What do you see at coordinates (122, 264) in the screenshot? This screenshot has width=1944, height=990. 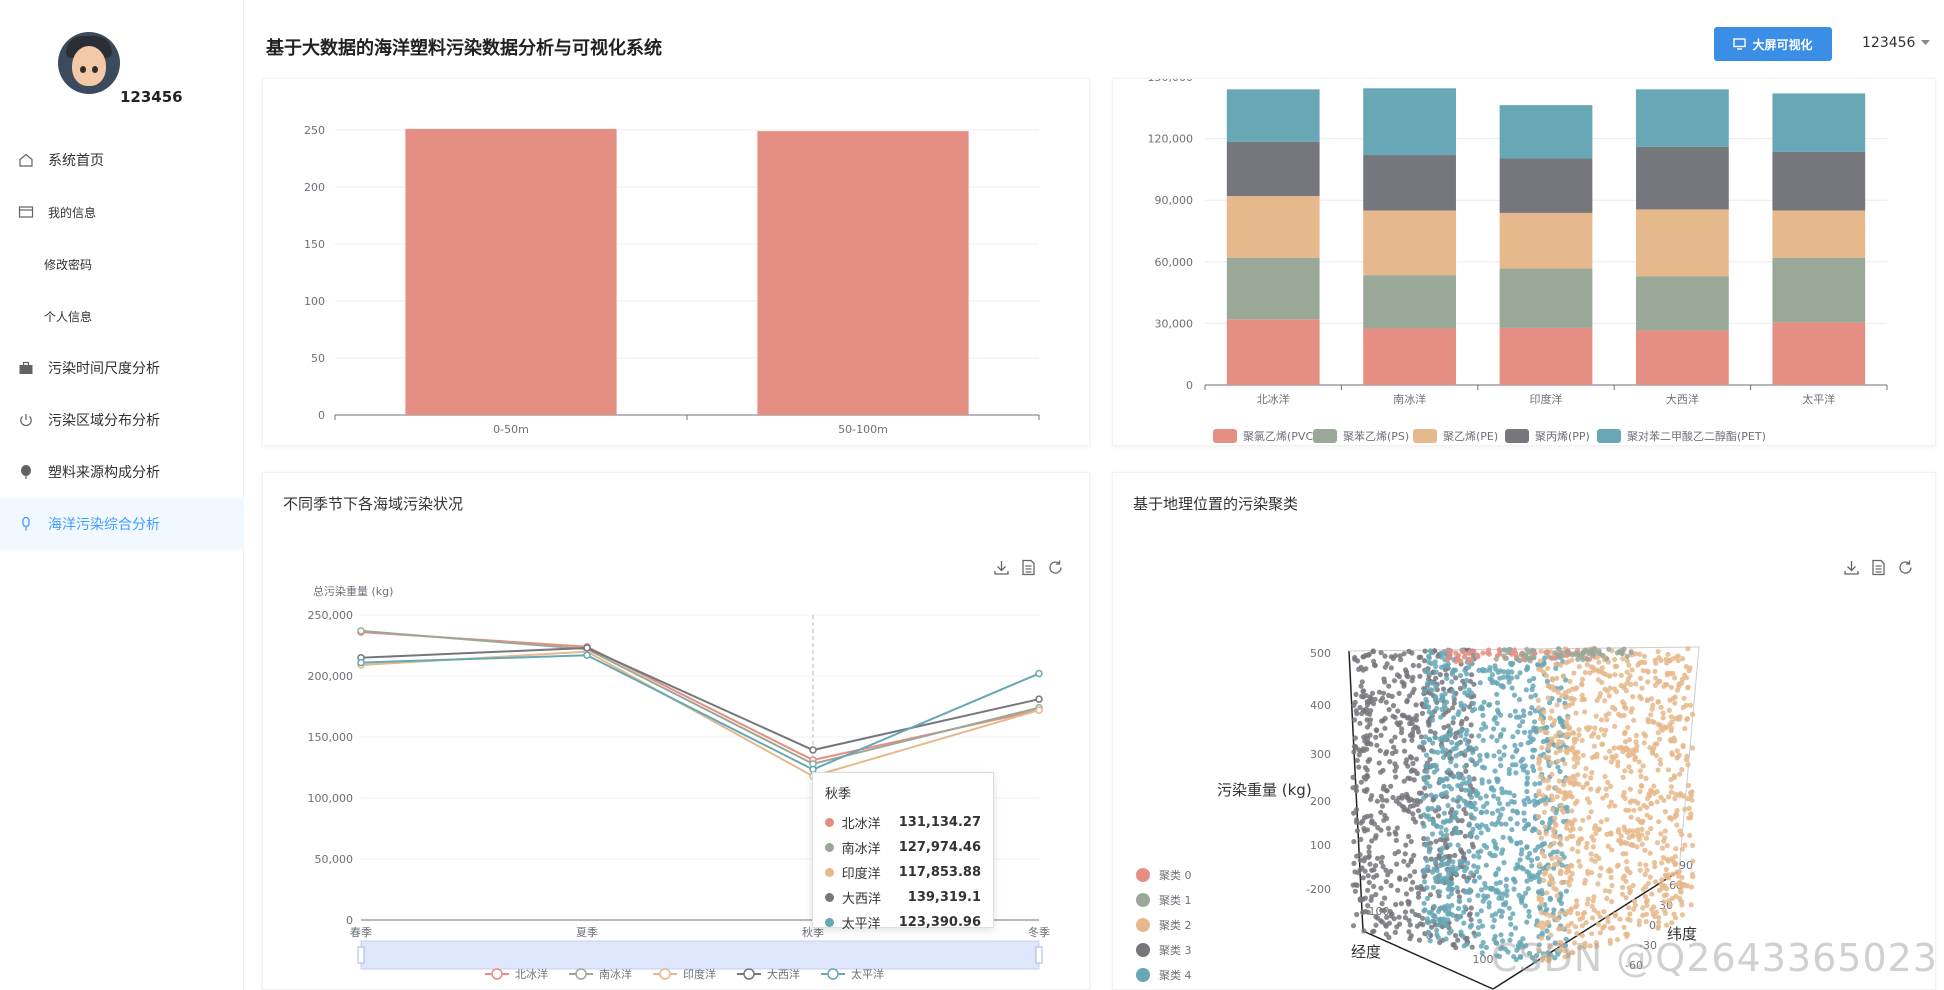 I see `sidebar-item-change-password: 修改密码` at bounding box center [122, 264].